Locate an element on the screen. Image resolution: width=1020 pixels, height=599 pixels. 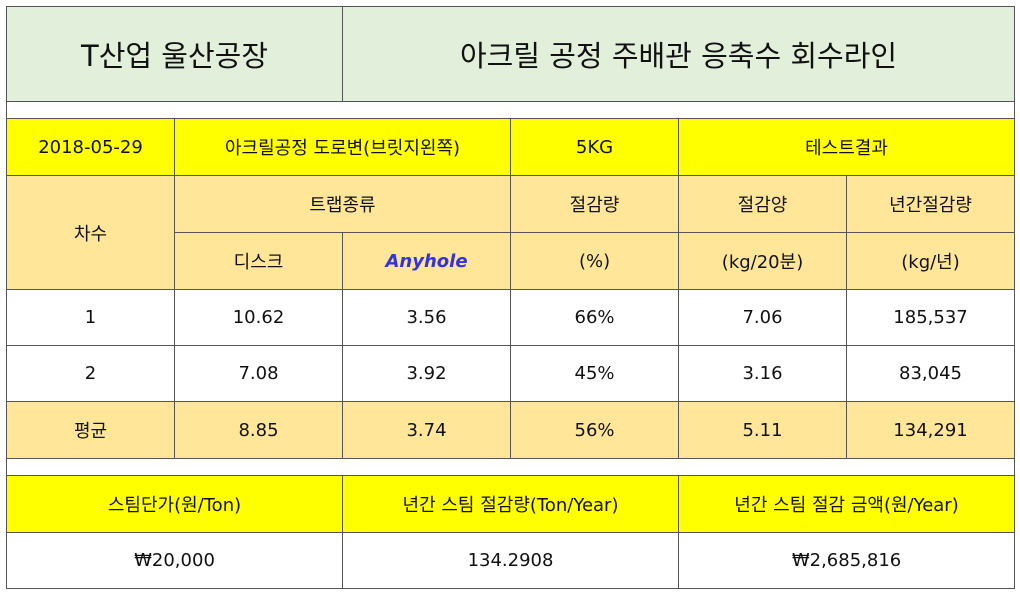
company-title: T산업 울산공장 is located at coordinates (175, 56).